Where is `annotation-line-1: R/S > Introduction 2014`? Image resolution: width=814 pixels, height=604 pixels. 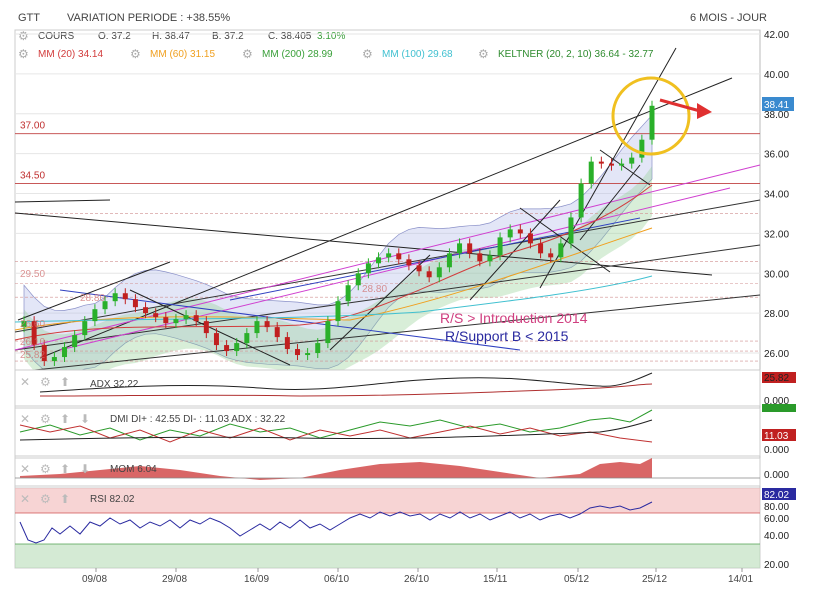 annotation-line-1: R/S > Introduction 2014 is located at coordinates (514, 318).